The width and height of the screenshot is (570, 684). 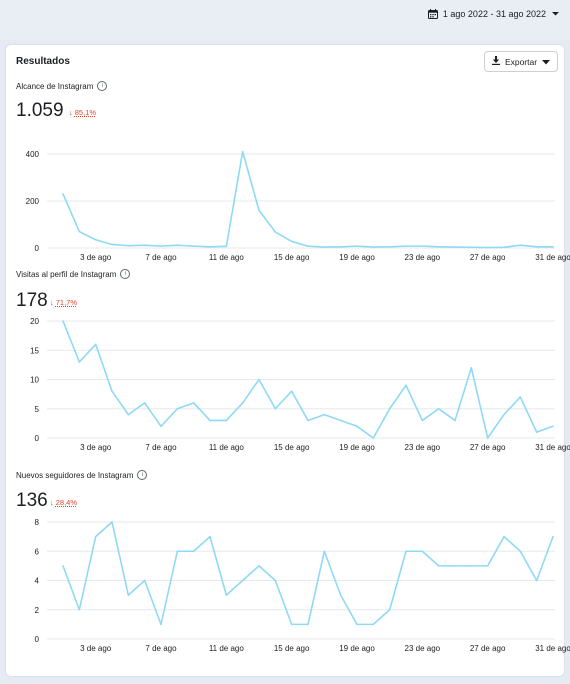 What do you see at coordinates (493, 14) in the screenshot?
I see `date-range-selector: 1 ago 2022 - 31 ago 2022` at bounding box center [493, 14].